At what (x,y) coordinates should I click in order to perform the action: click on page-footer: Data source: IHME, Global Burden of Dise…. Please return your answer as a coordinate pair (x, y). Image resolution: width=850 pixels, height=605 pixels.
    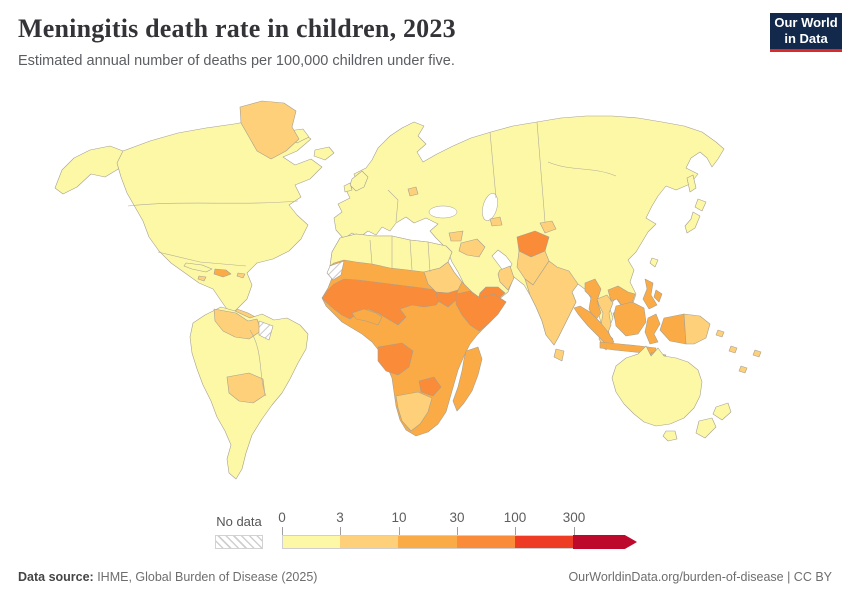
    Looking at the image, I should click on (425, 577).